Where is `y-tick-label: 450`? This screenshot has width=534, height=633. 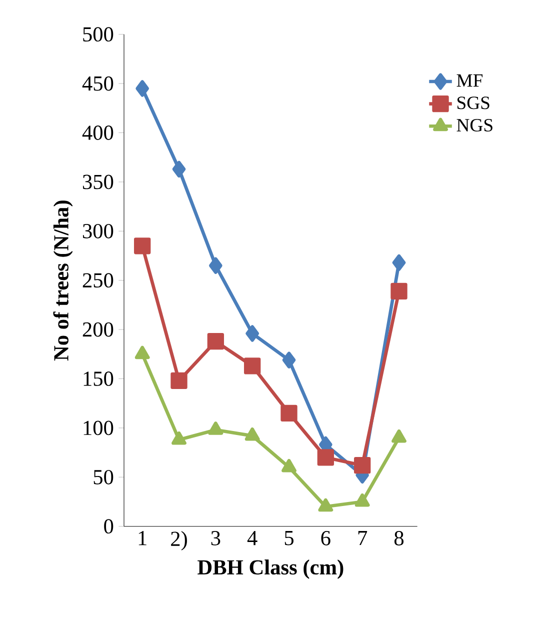 y-tick-label: 450 is located at coordinates (98, 83).